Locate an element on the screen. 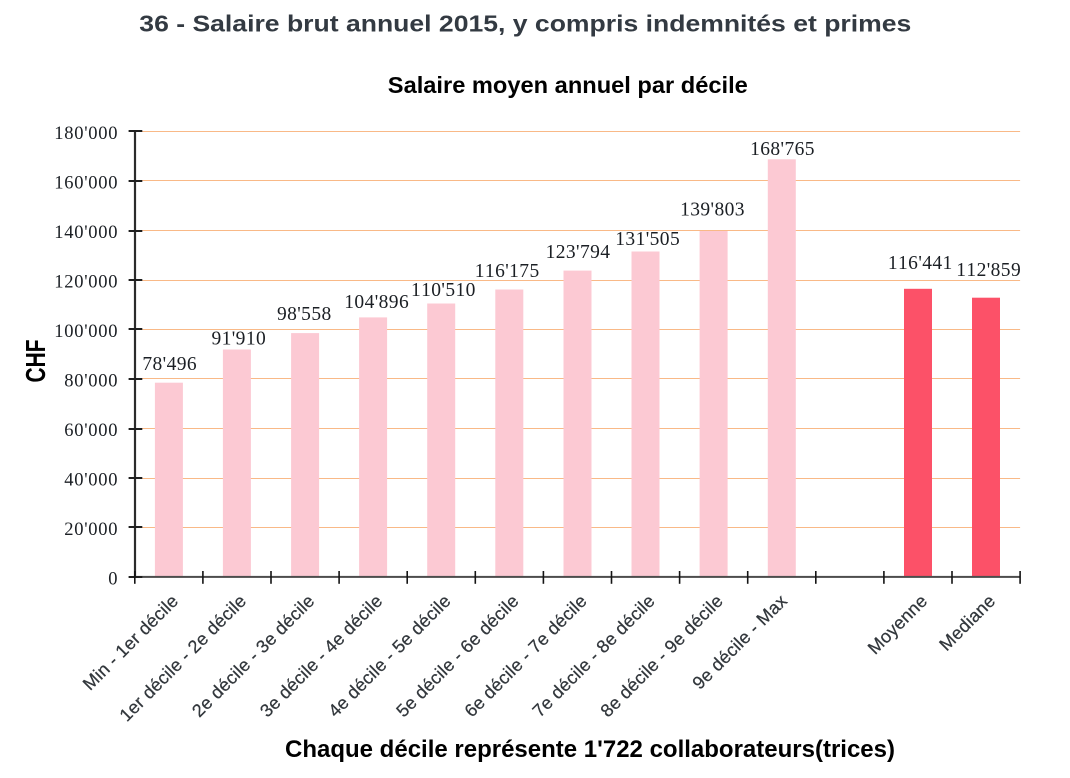 This screenshot has height=778, width=1070. svg-text: 123'794 is located at coordinates (578, 252).